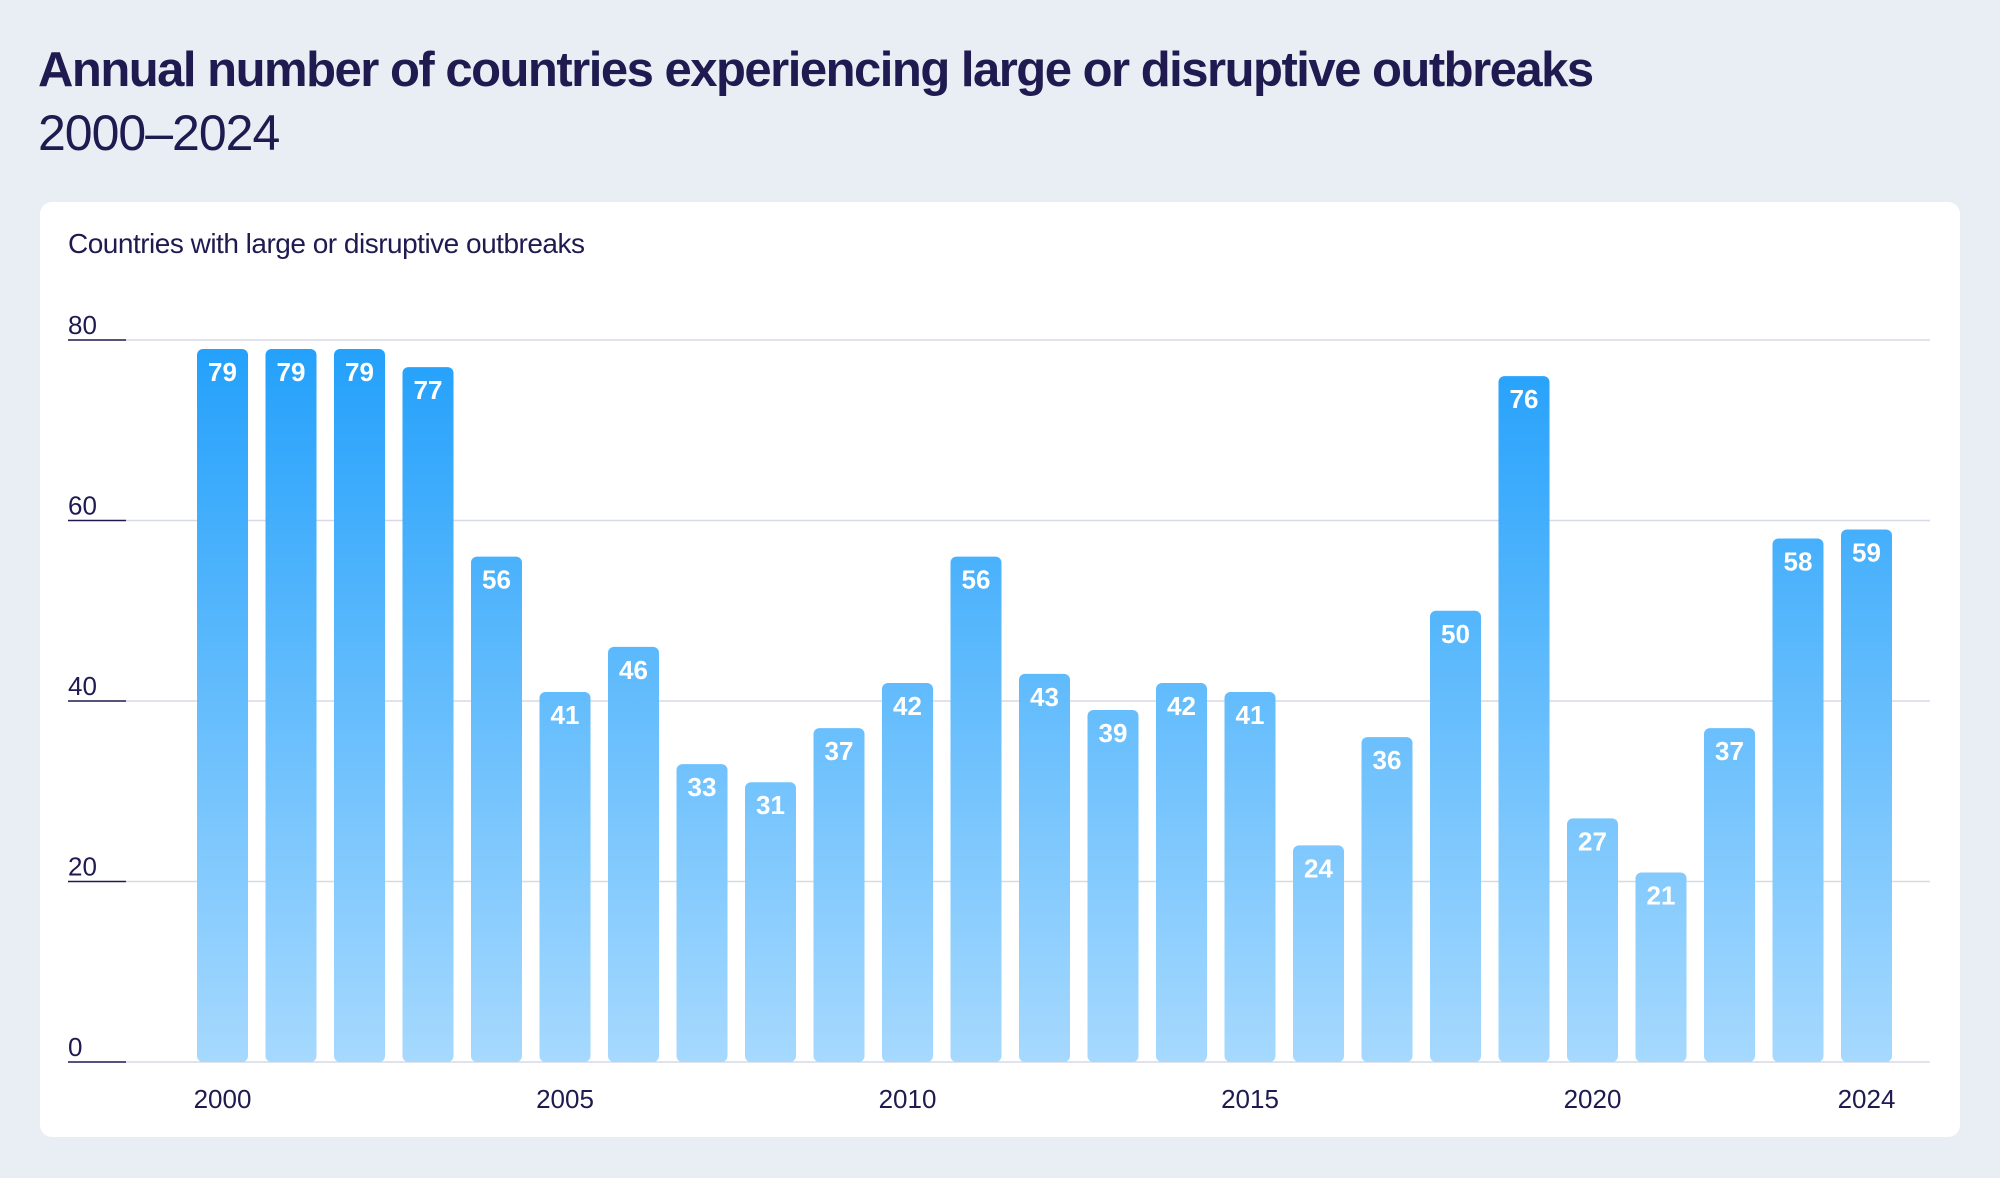 Image resolution: width=2000 pixels, height=1178 pixels. Describe the element at coordinates (1387, 899) in the screenshot. I see `bar-2017` at that location.